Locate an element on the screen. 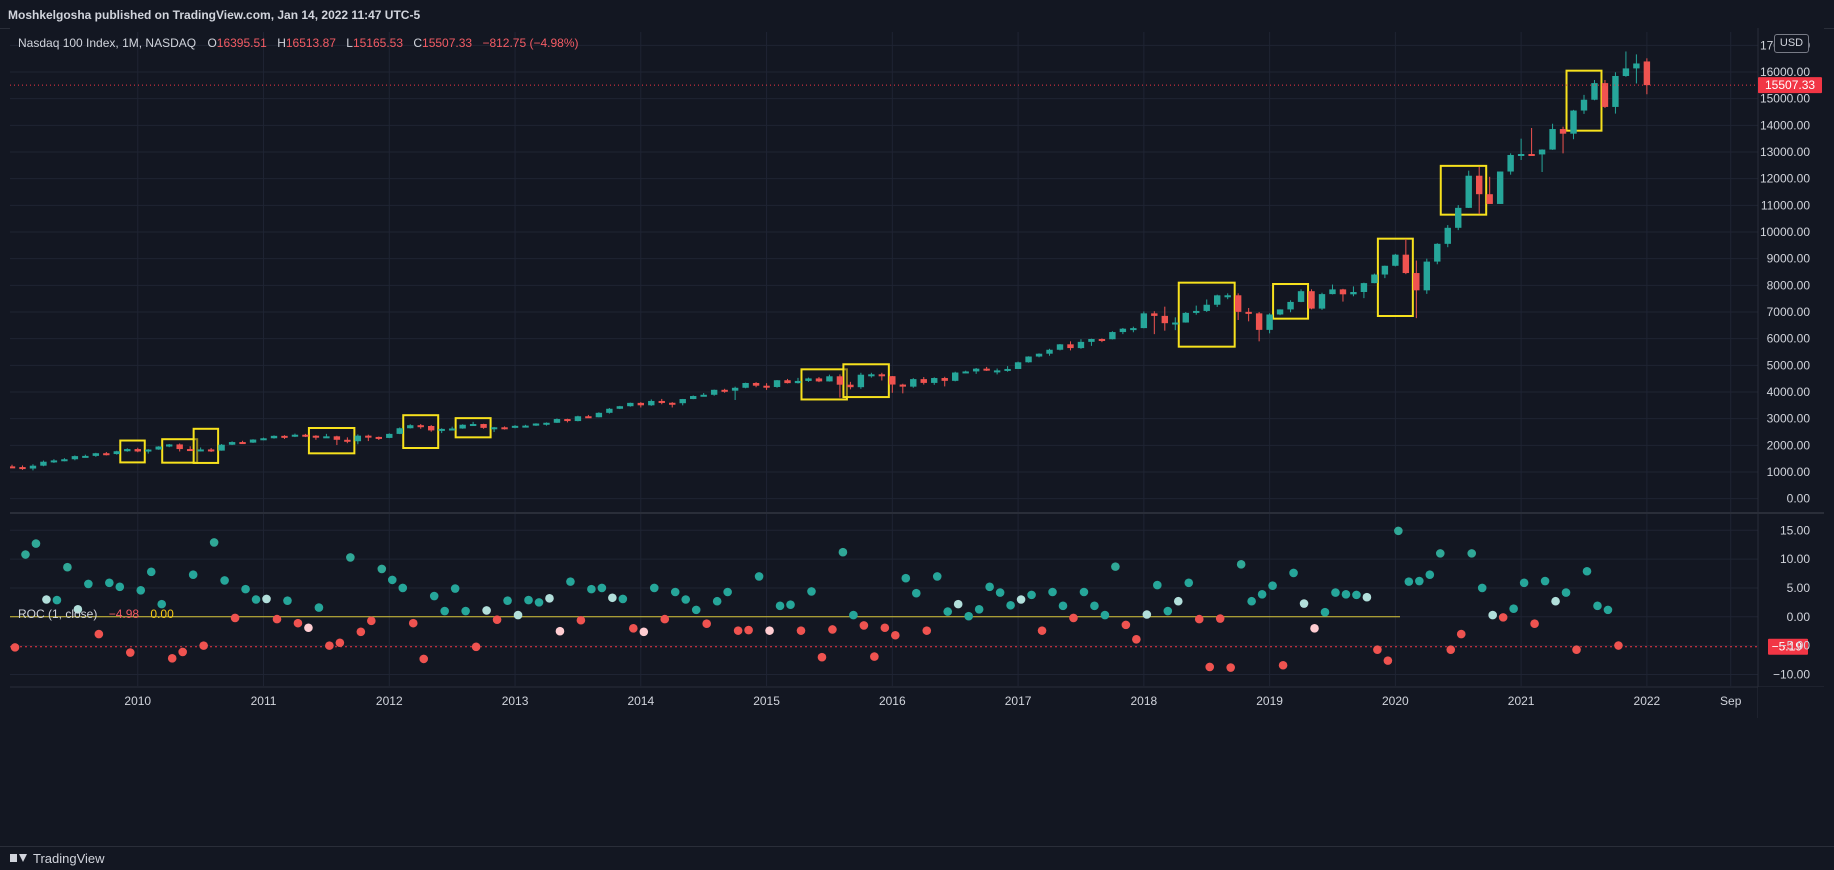 The height and width of the screenshot is (870, 1834). roc-indicator-name: ROC (1, close) is located at coordinates (58, 614).